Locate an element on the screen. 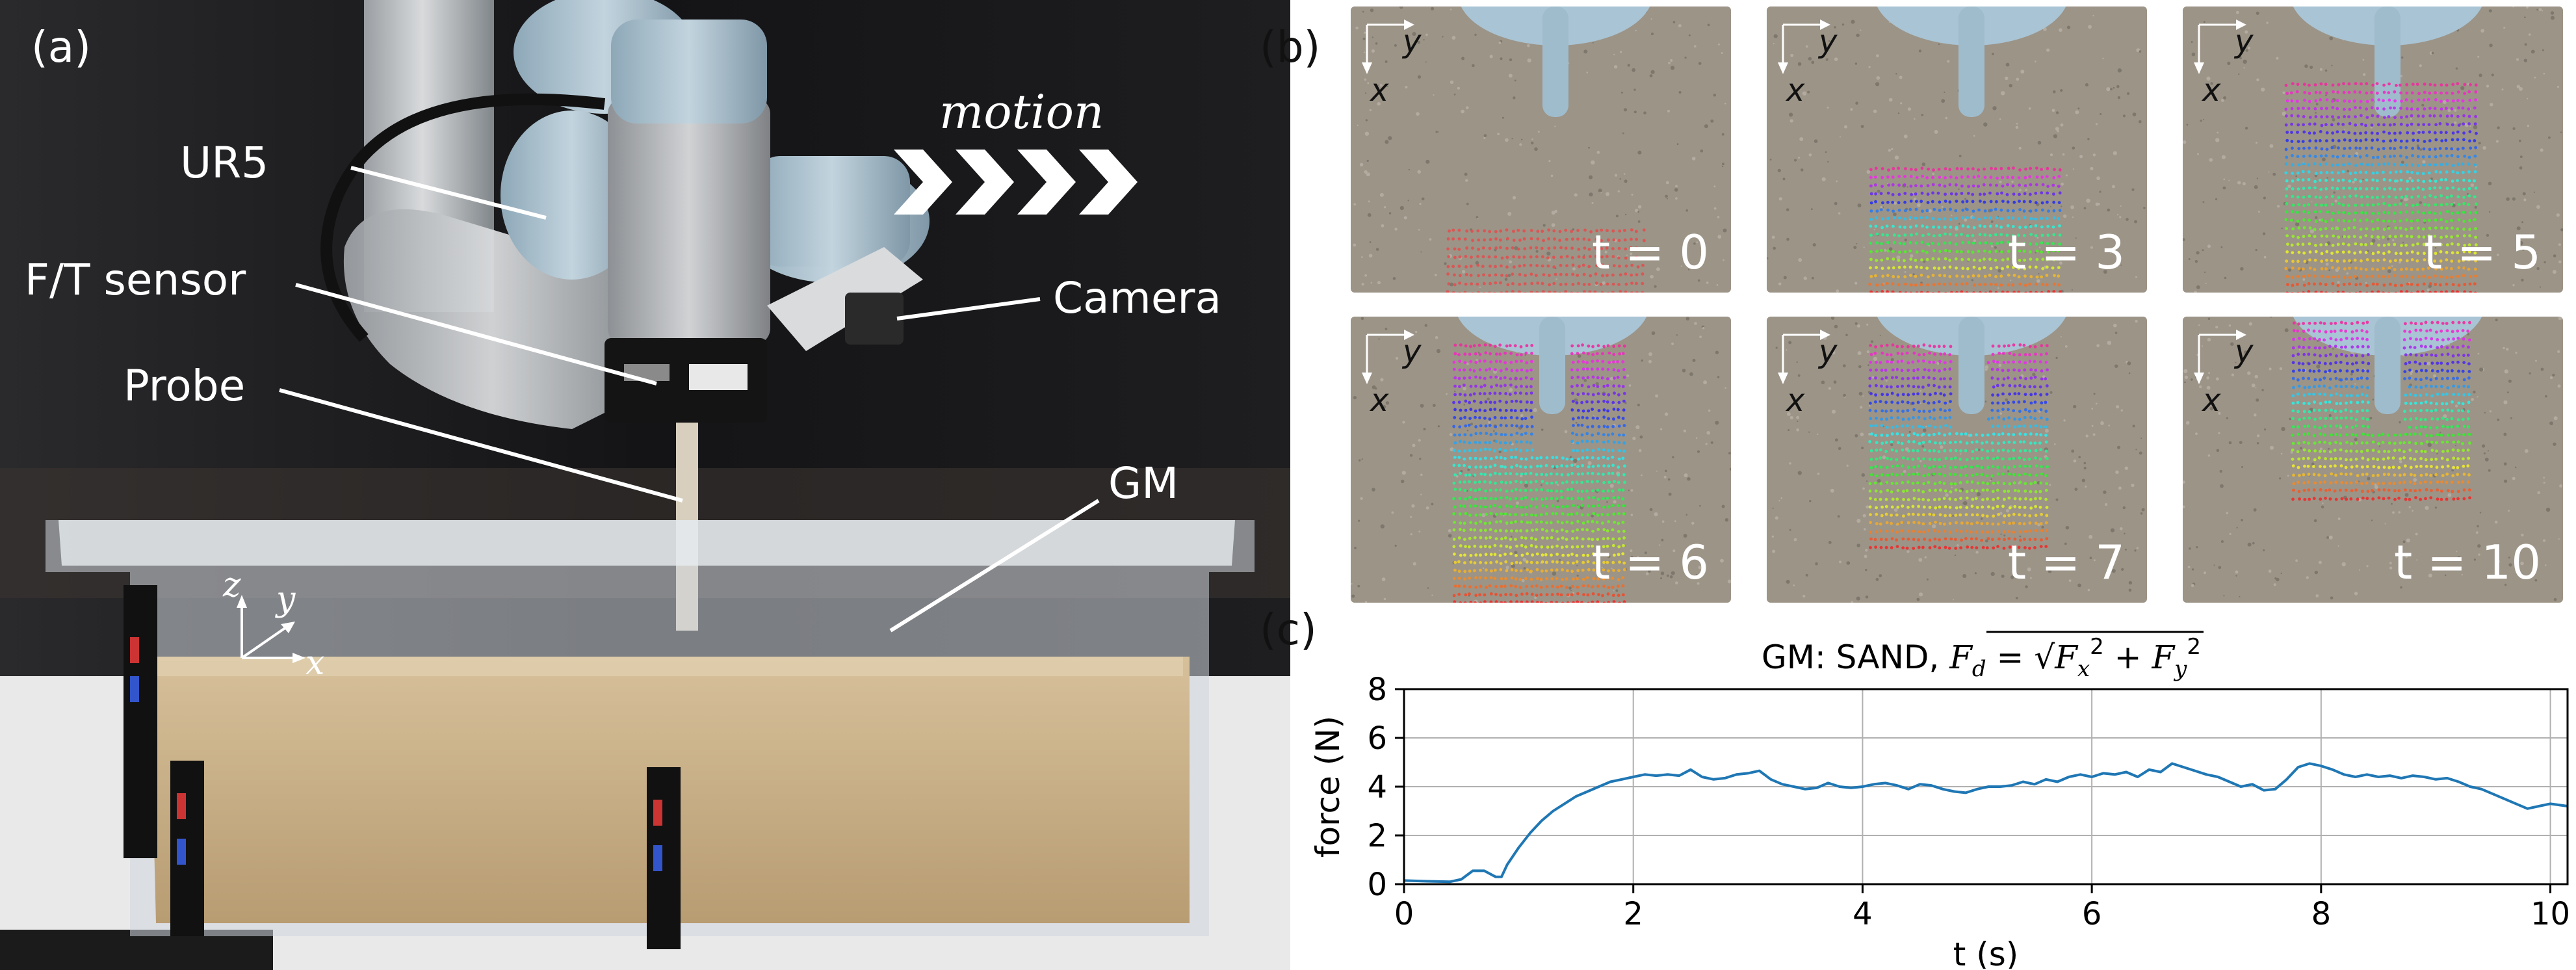  gm-label: GM is located at coordinates (1143, 483).